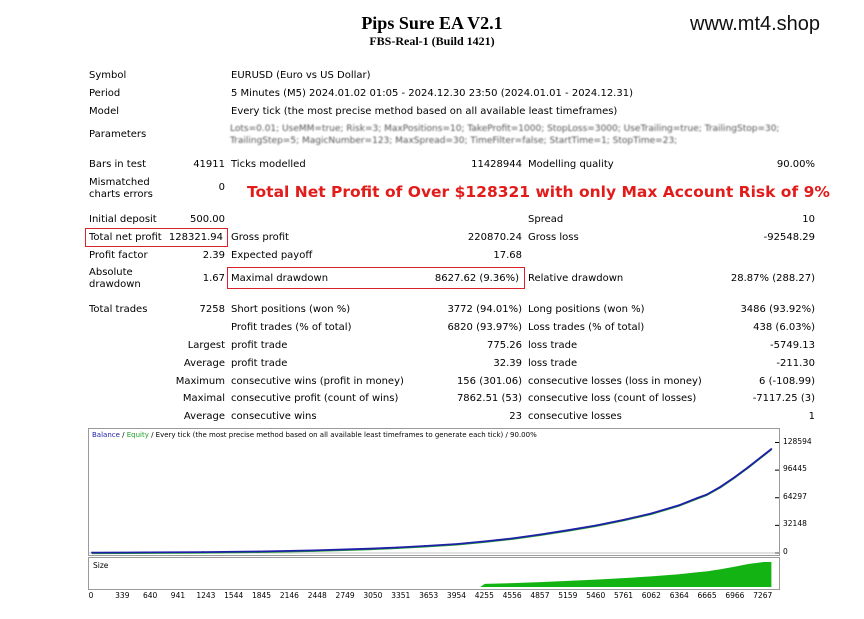  What do you see at coordinates (571, 164) in the screenshot?
I see `quality-label: Modelling quality` at bounding box center [571, 164].